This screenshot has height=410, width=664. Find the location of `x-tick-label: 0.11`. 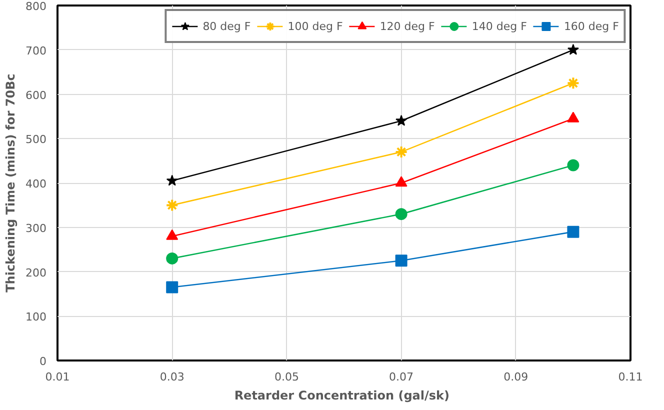

x-tick-label: 0.11 is located at coordinates (630, 377).